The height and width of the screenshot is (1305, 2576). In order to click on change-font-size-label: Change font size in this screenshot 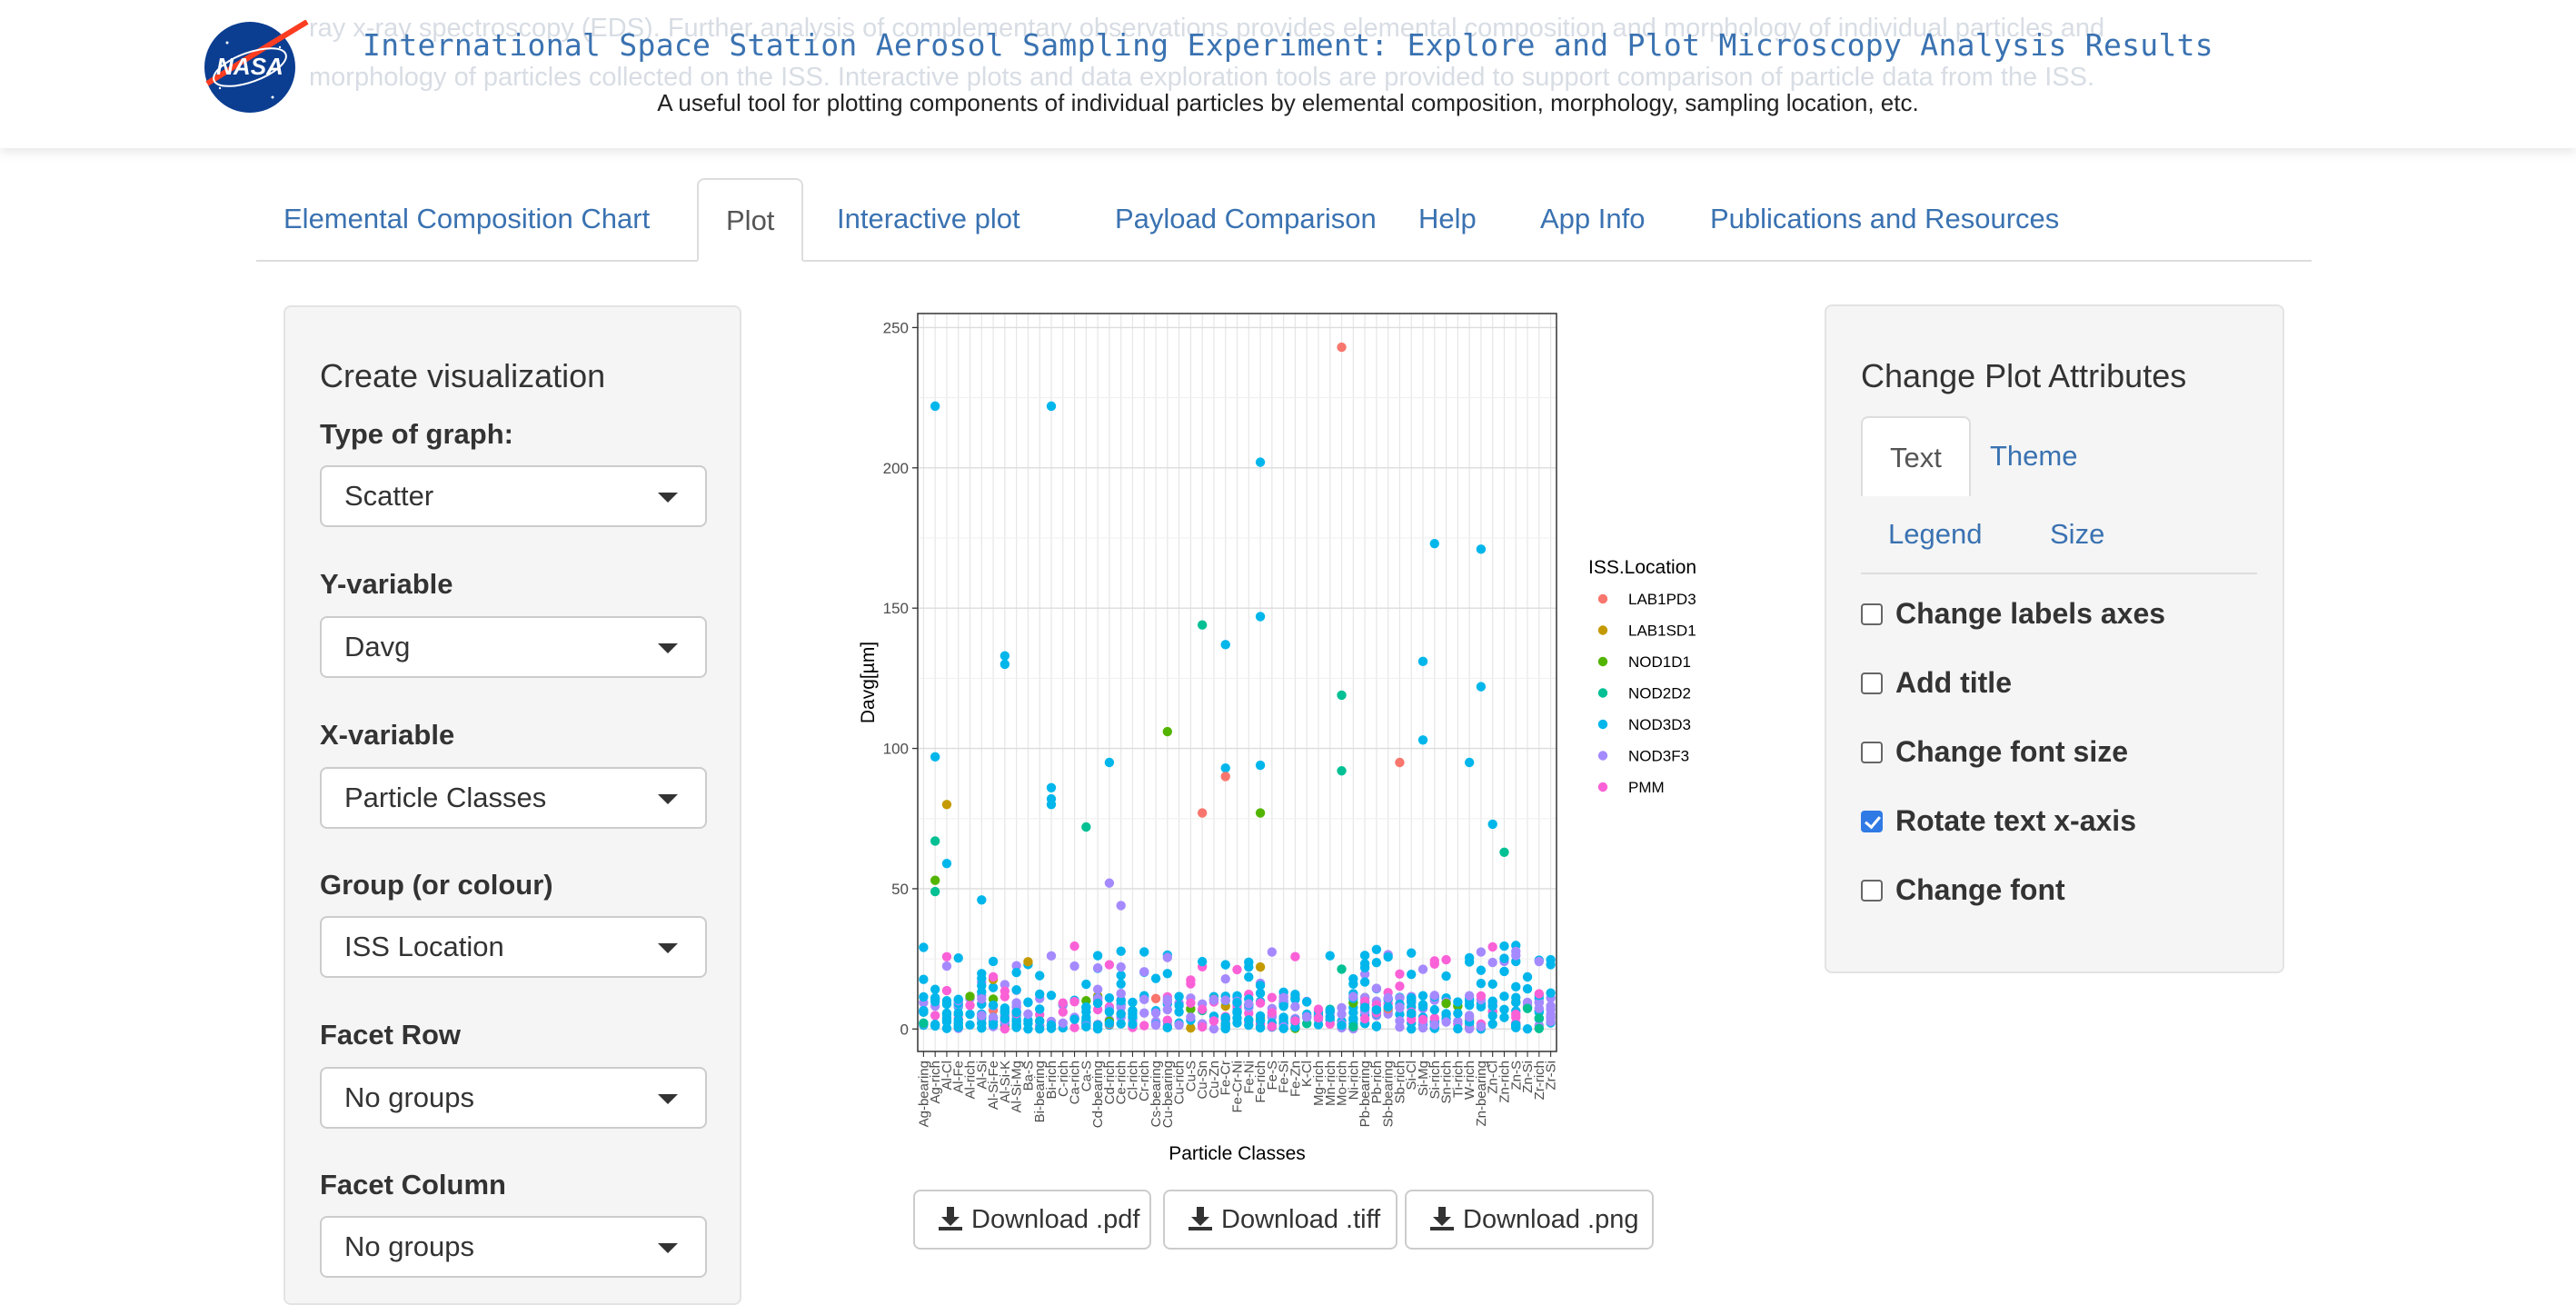, I will do `click(2012, 751)`.